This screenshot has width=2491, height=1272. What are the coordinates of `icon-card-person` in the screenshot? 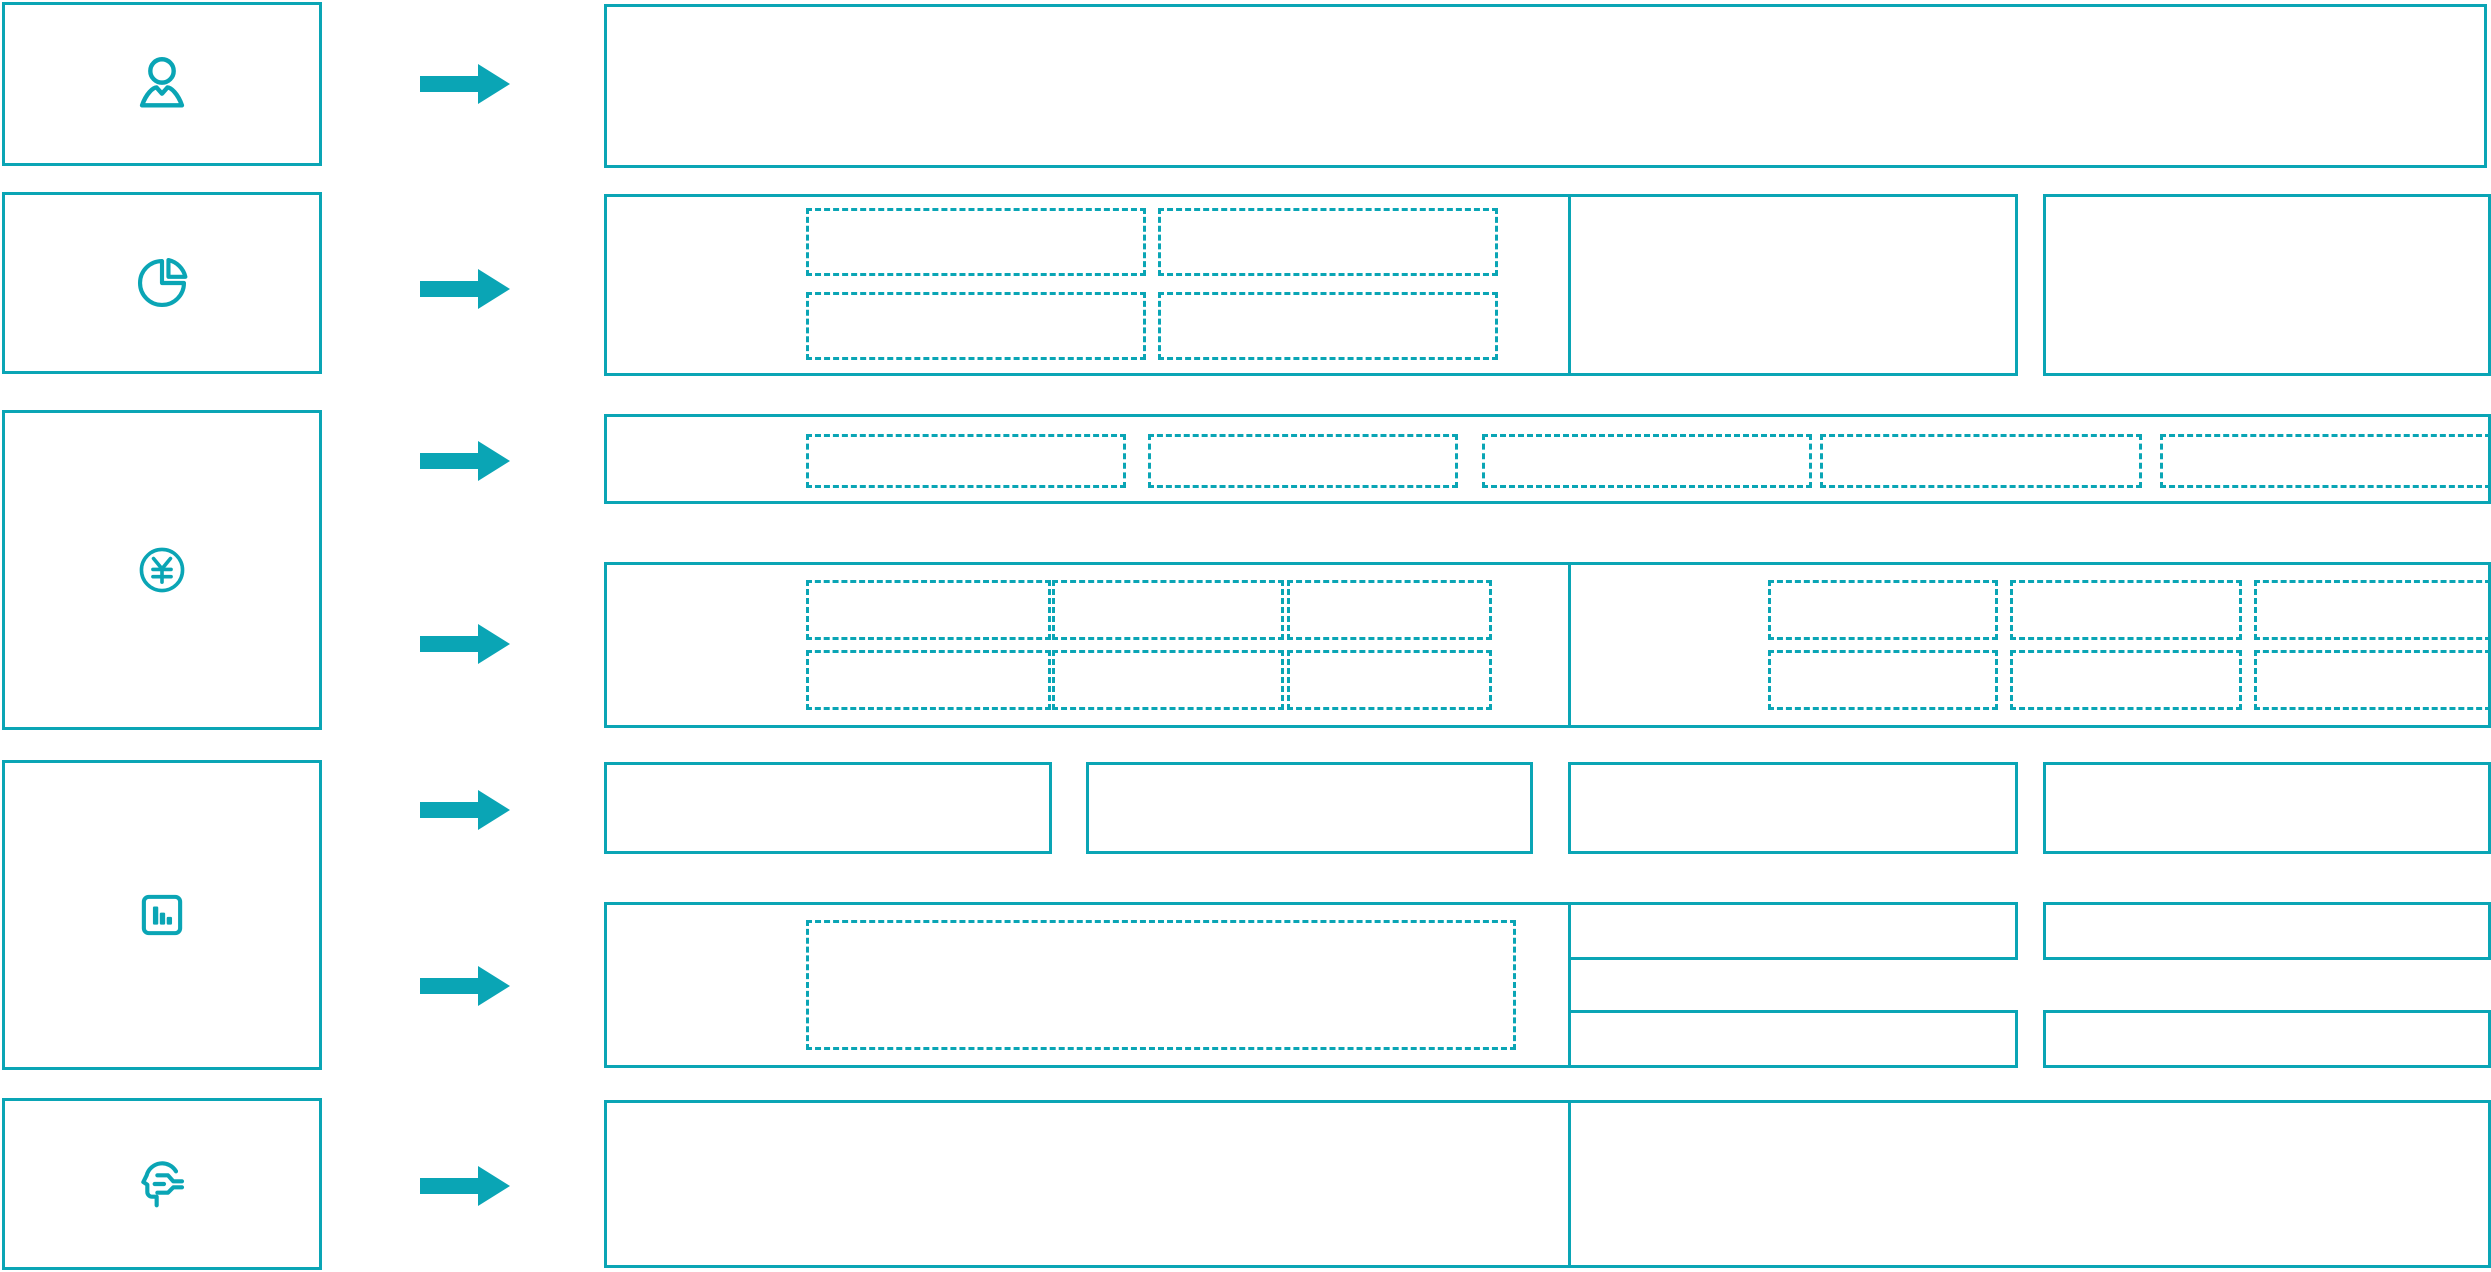 It's located at (162, 84).